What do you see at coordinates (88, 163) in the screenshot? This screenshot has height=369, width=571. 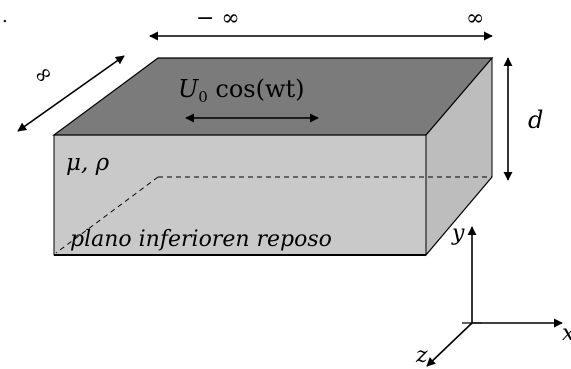 I see `fluid-properties-label: μ, ρ` at bounding box center [88, 163].